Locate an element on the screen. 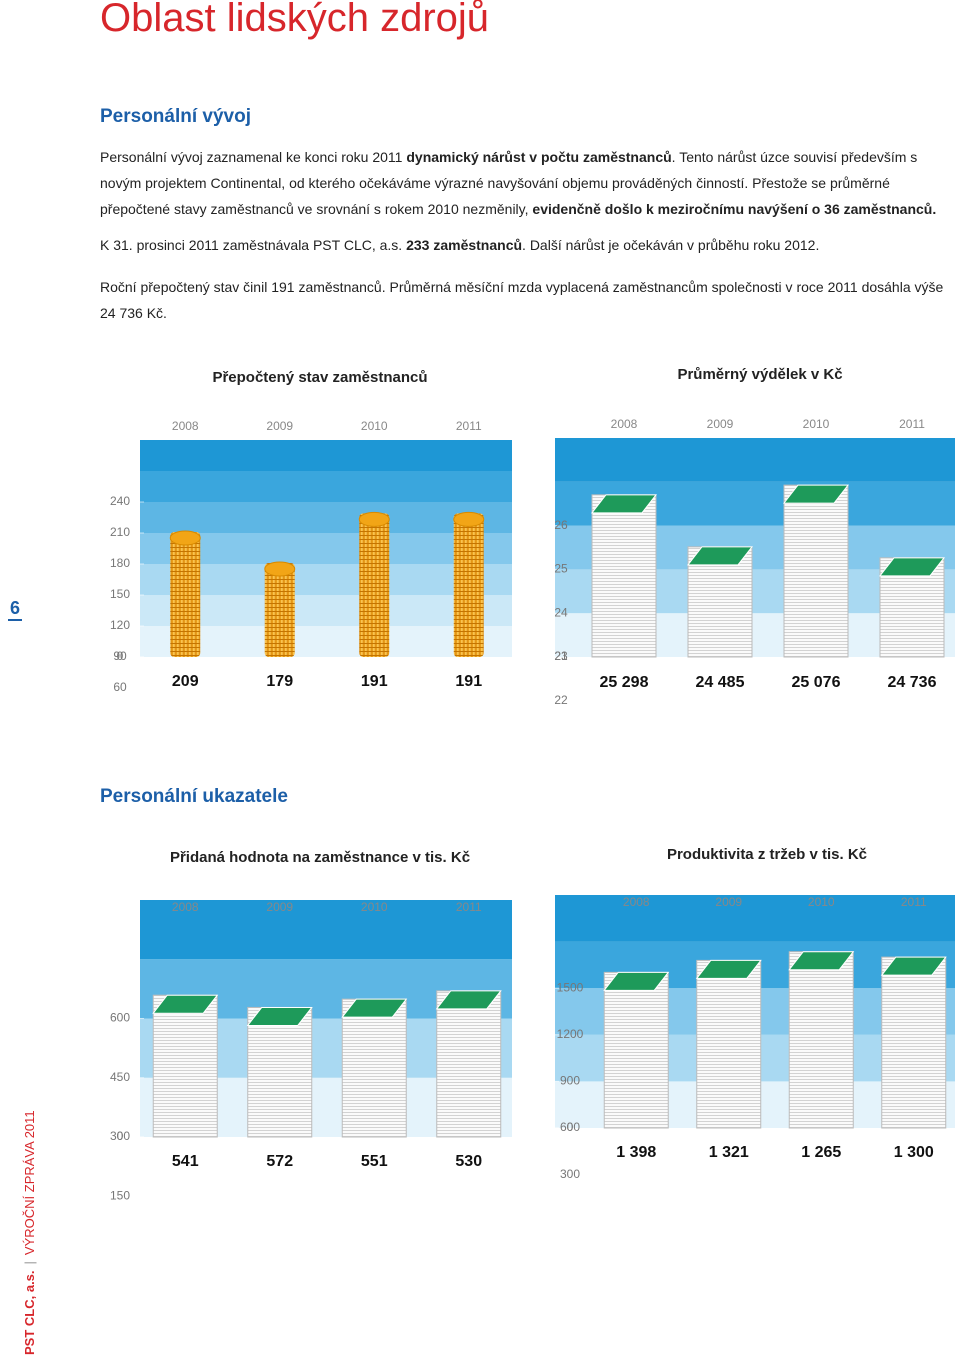 The image size is (960, 1362). chart-title: Přidaná hodnota na zaměstnance v tis. Kč is located at coordinates (320, 857).